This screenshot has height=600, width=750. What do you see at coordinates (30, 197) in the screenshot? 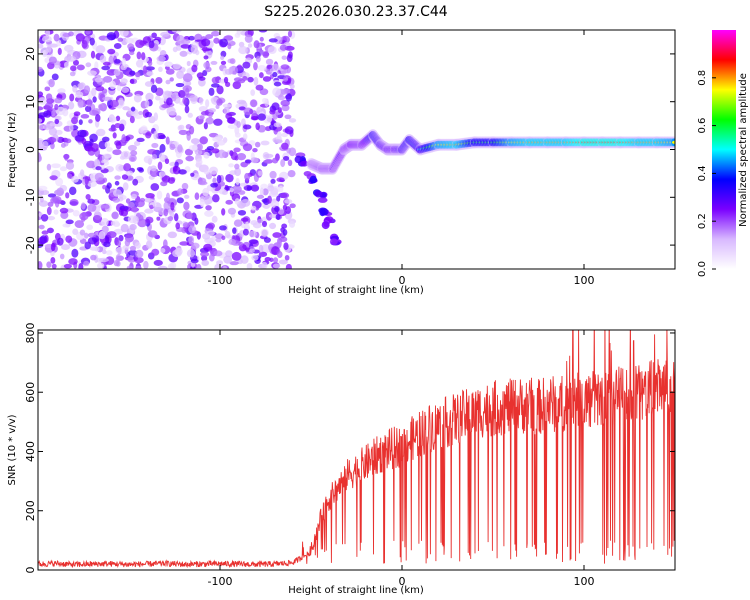
I see `y-tick-label: -10` at bounding box center [30, 197].